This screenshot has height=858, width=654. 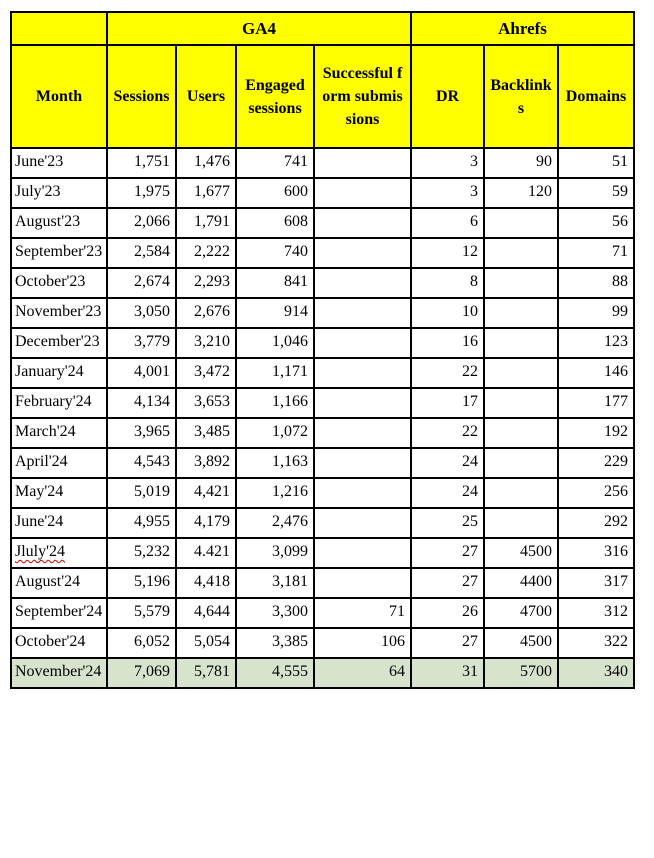 What do you see at coordinates (521, 553) in the screenshot?
I see `cell-backlinks: 4500` at bounding box center [521, 553].